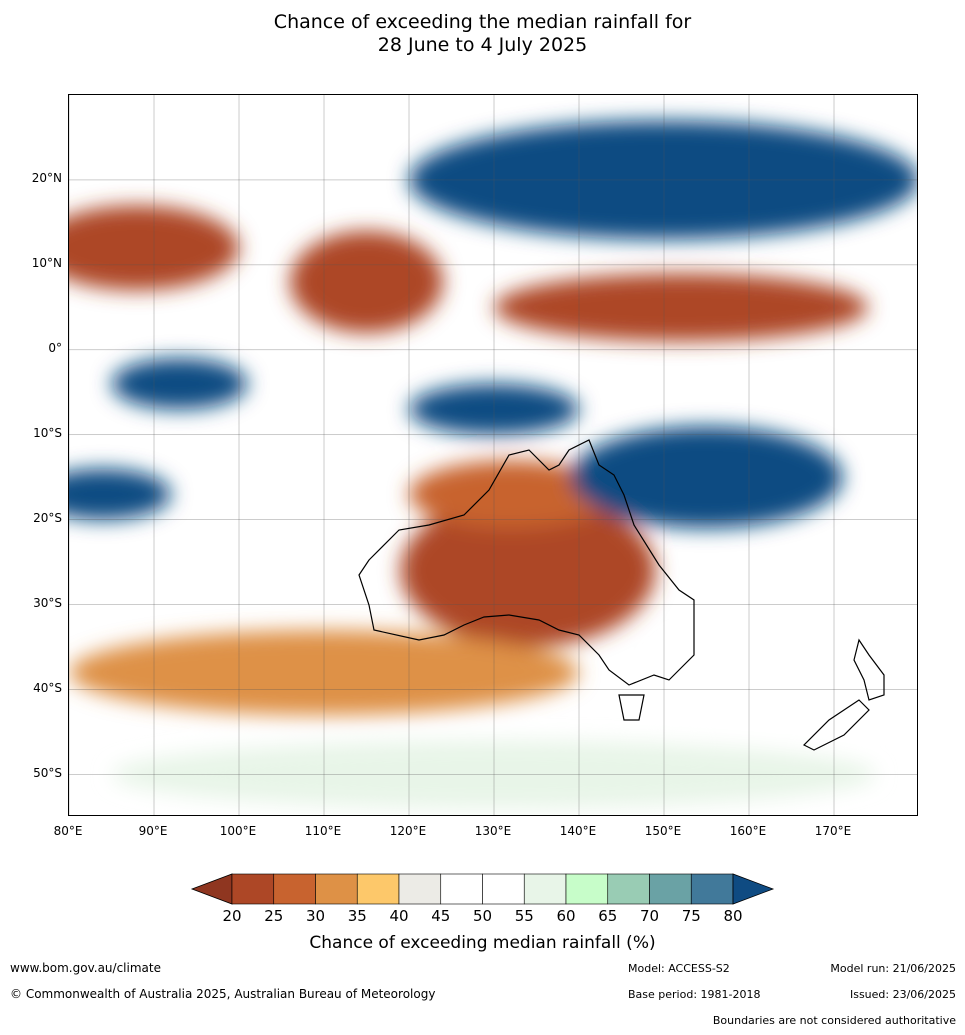  I want to click on longitude-label: 100°E, so click(238, 831).